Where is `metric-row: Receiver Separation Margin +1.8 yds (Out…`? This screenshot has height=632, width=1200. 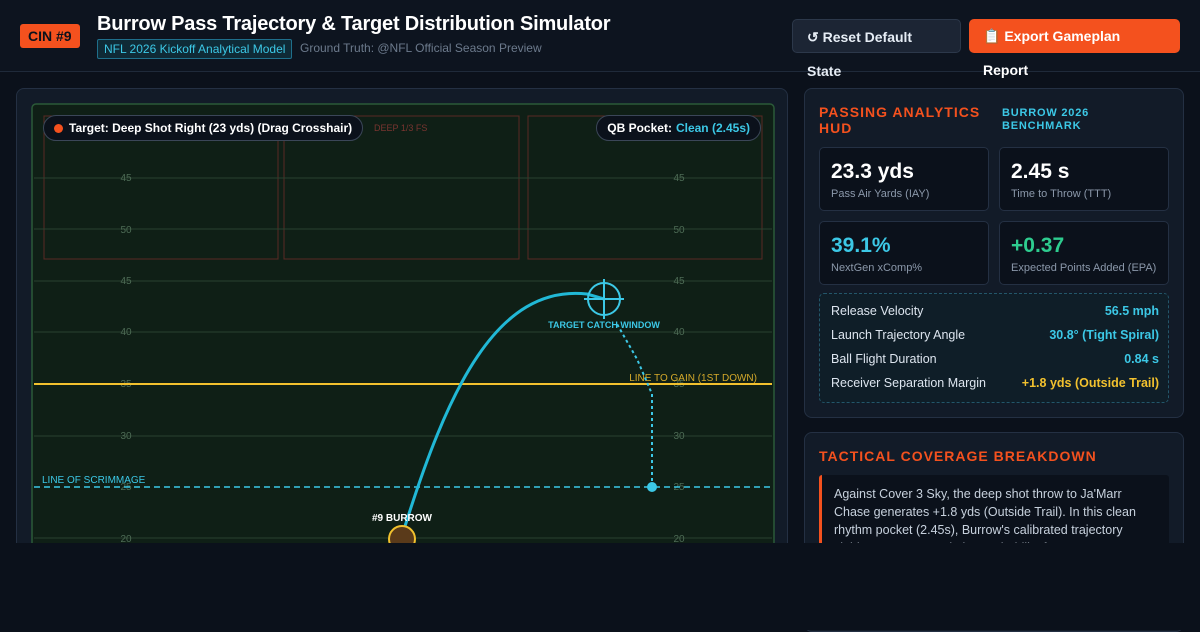 metric-row: Receiver Separation Margin +1.8 yds (Out… is located at coordinates (995, 386).